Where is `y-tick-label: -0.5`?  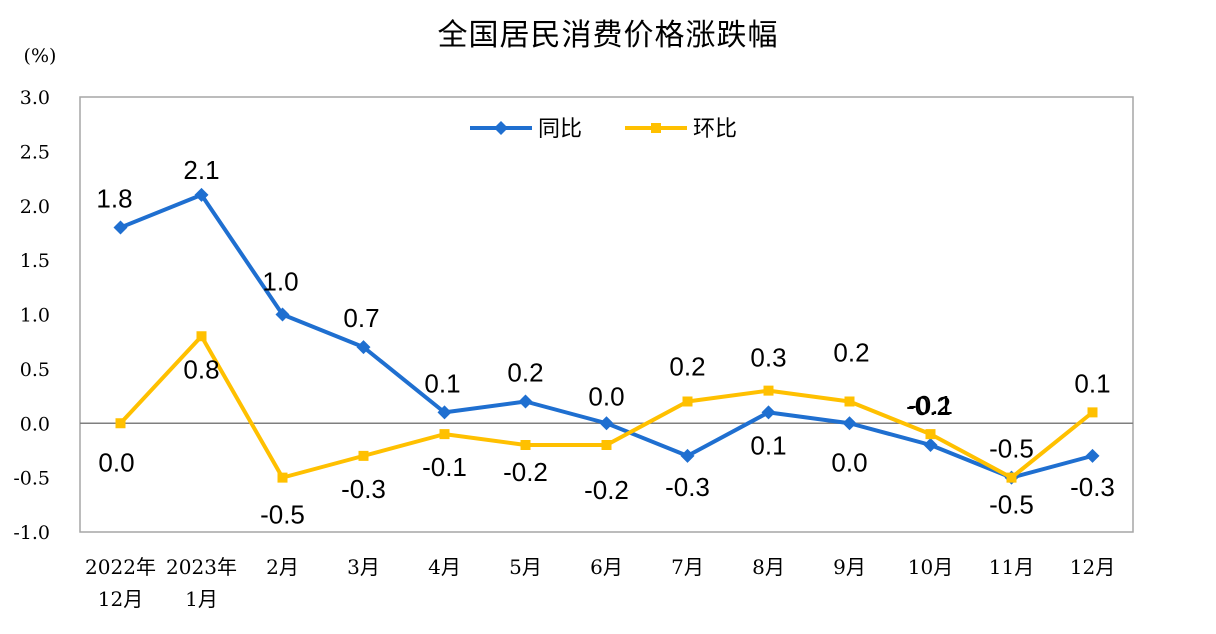
y-tick-label: -0.5 is located at coordinates (31, 479).